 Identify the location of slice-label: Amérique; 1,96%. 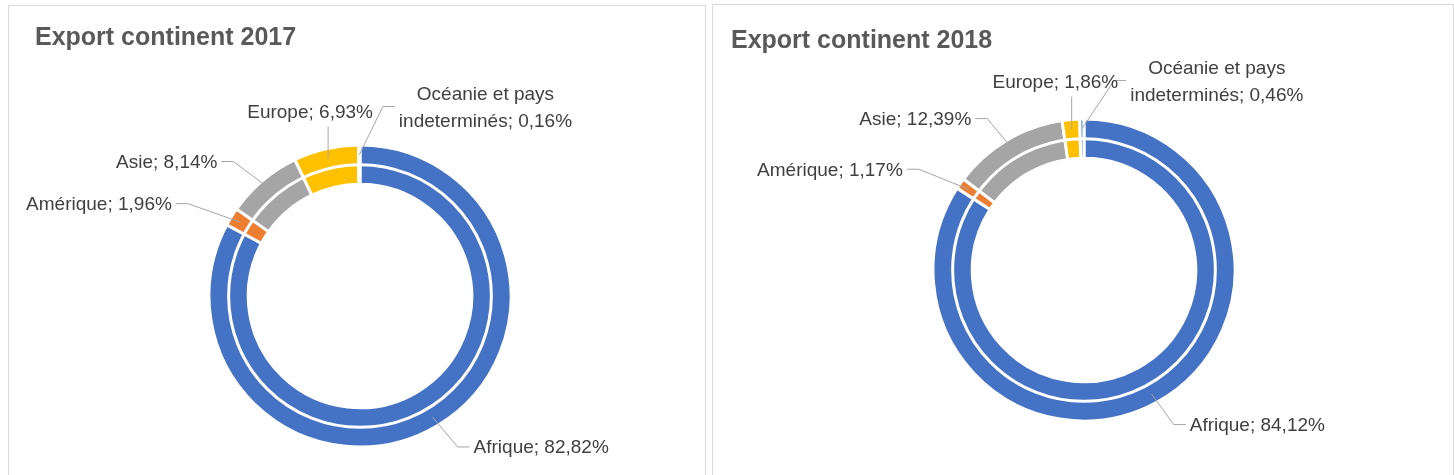
(99, 204).